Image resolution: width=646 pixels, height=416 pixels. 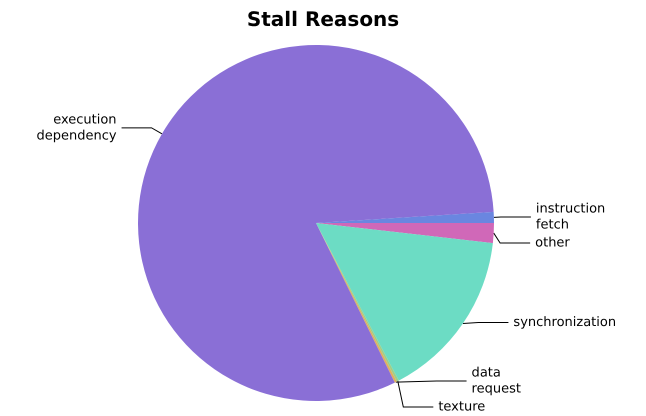 I want to click on slice-label: synchronization, so click(x=564, y=322).